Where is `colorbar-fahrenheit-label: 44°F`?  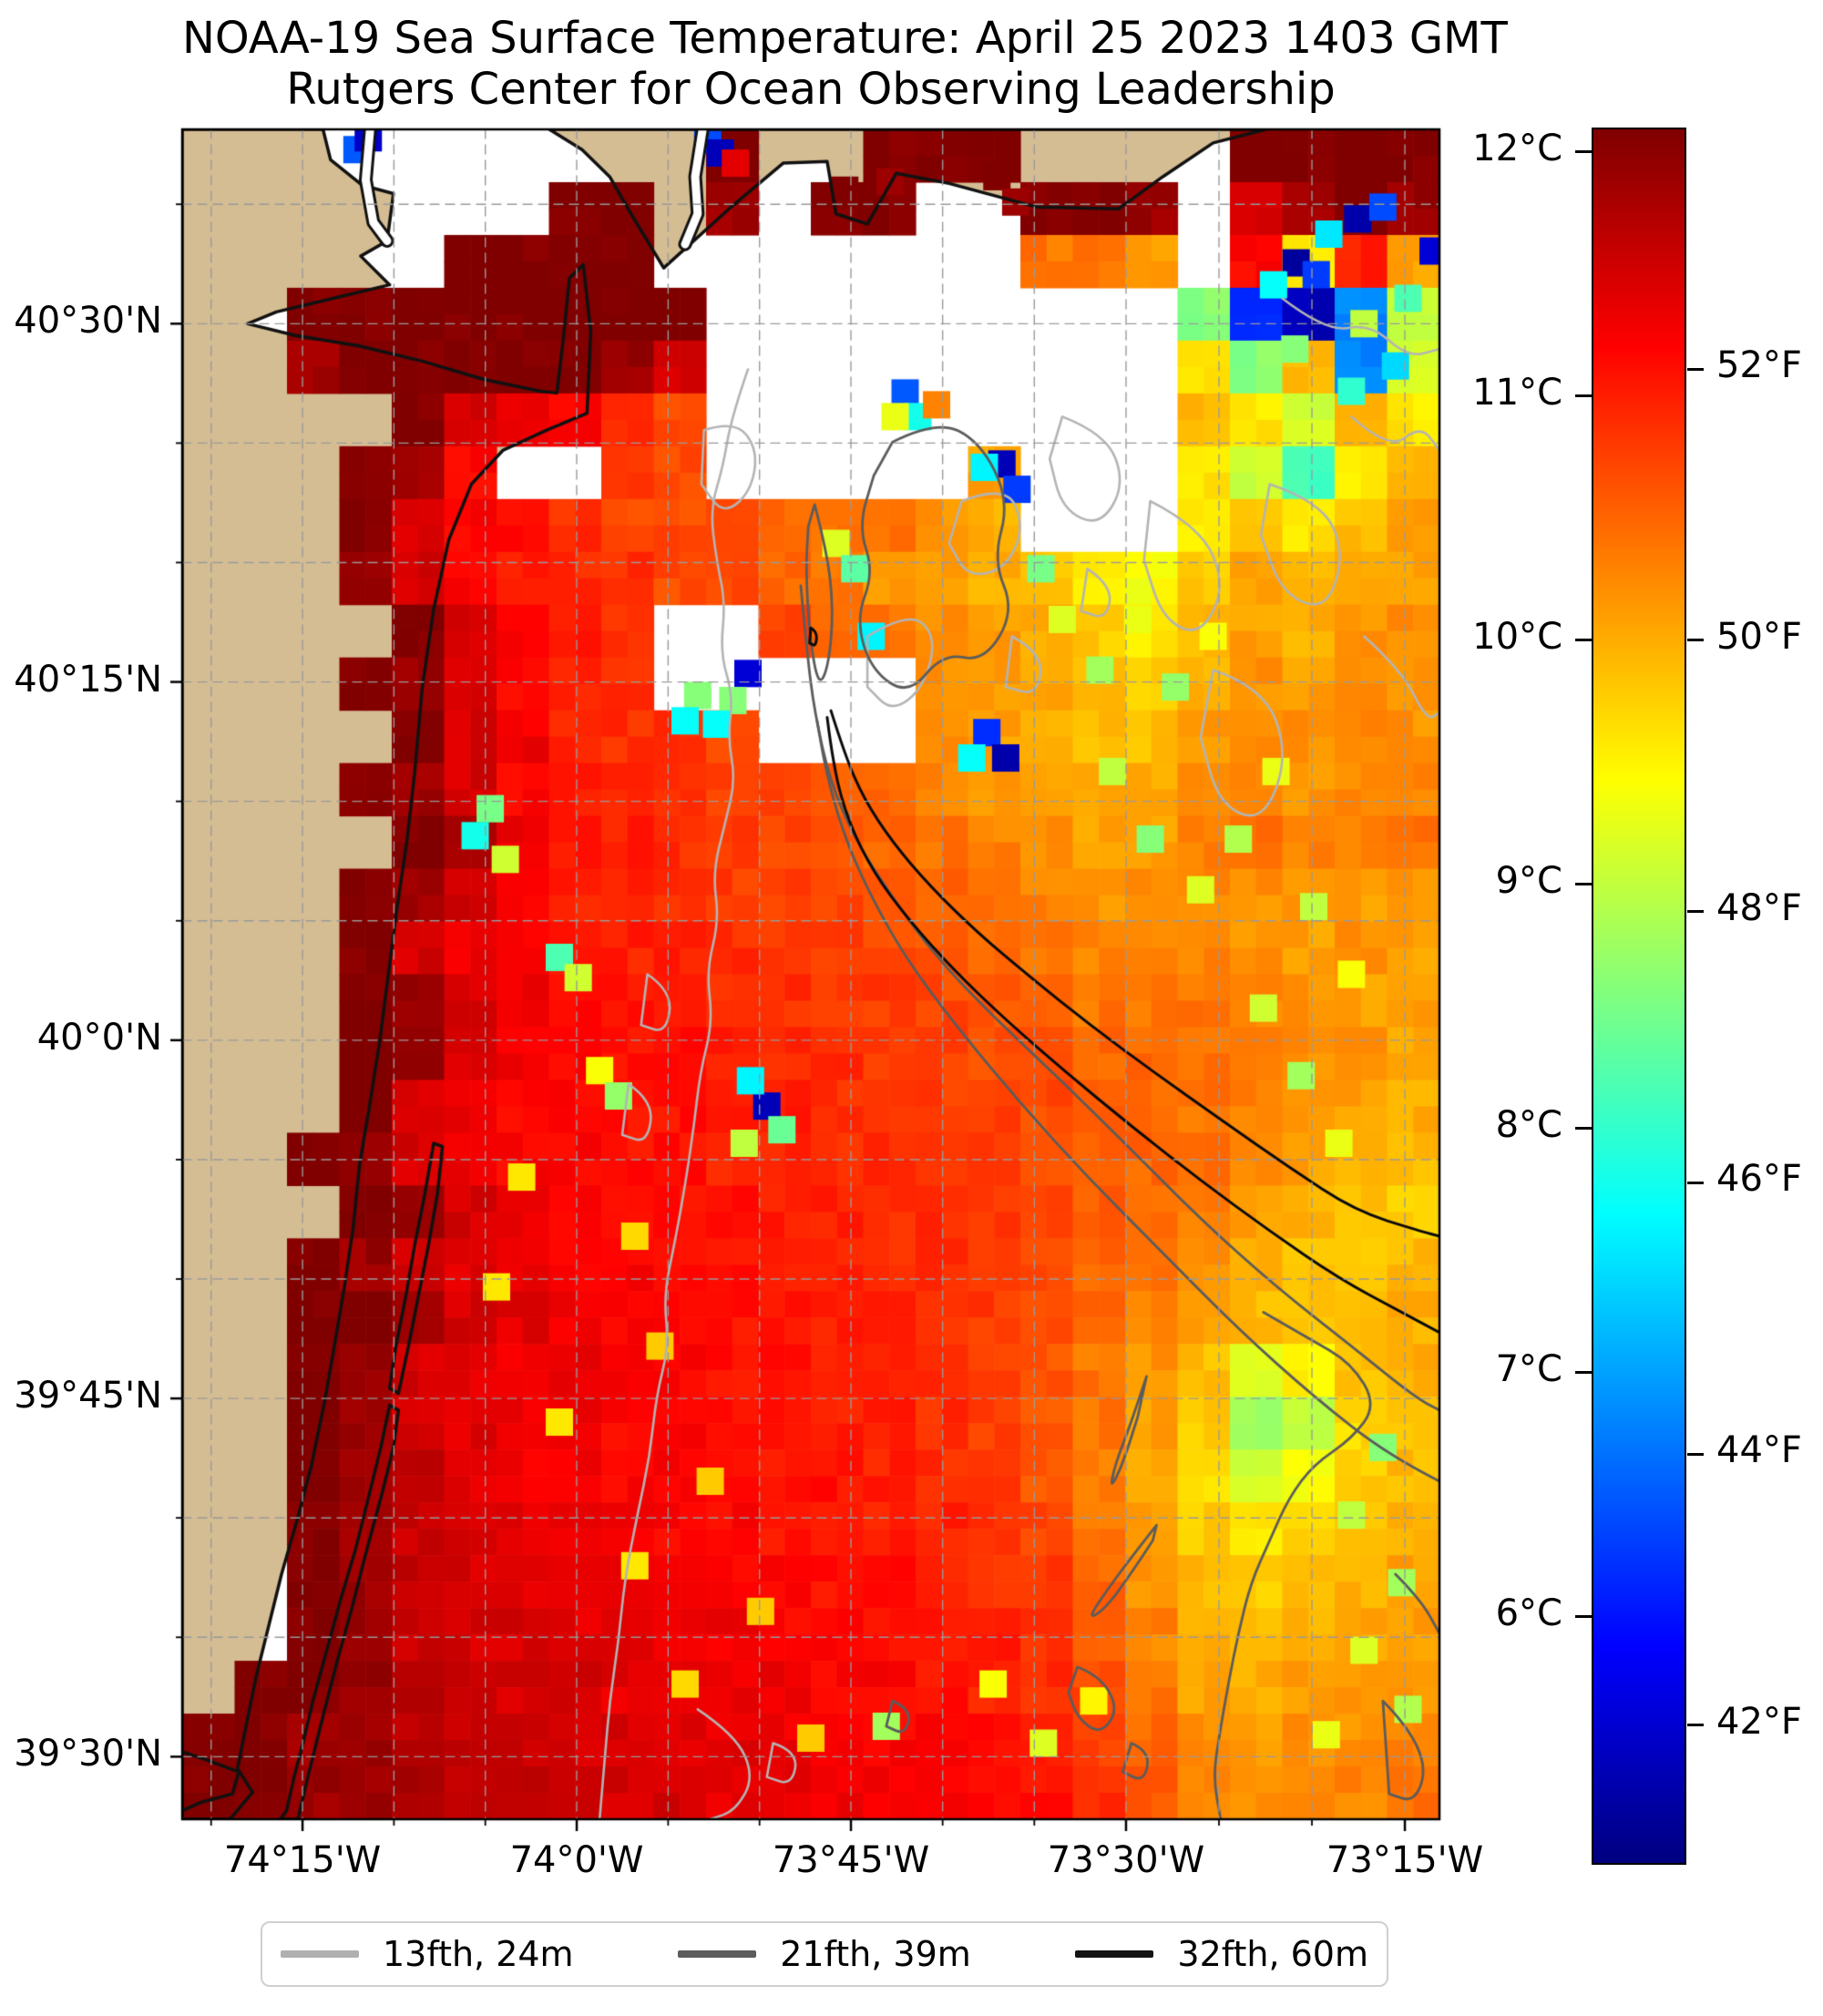
colorbar-fahrenheit-label: 44°F is located at coordinates (1759, 1450).